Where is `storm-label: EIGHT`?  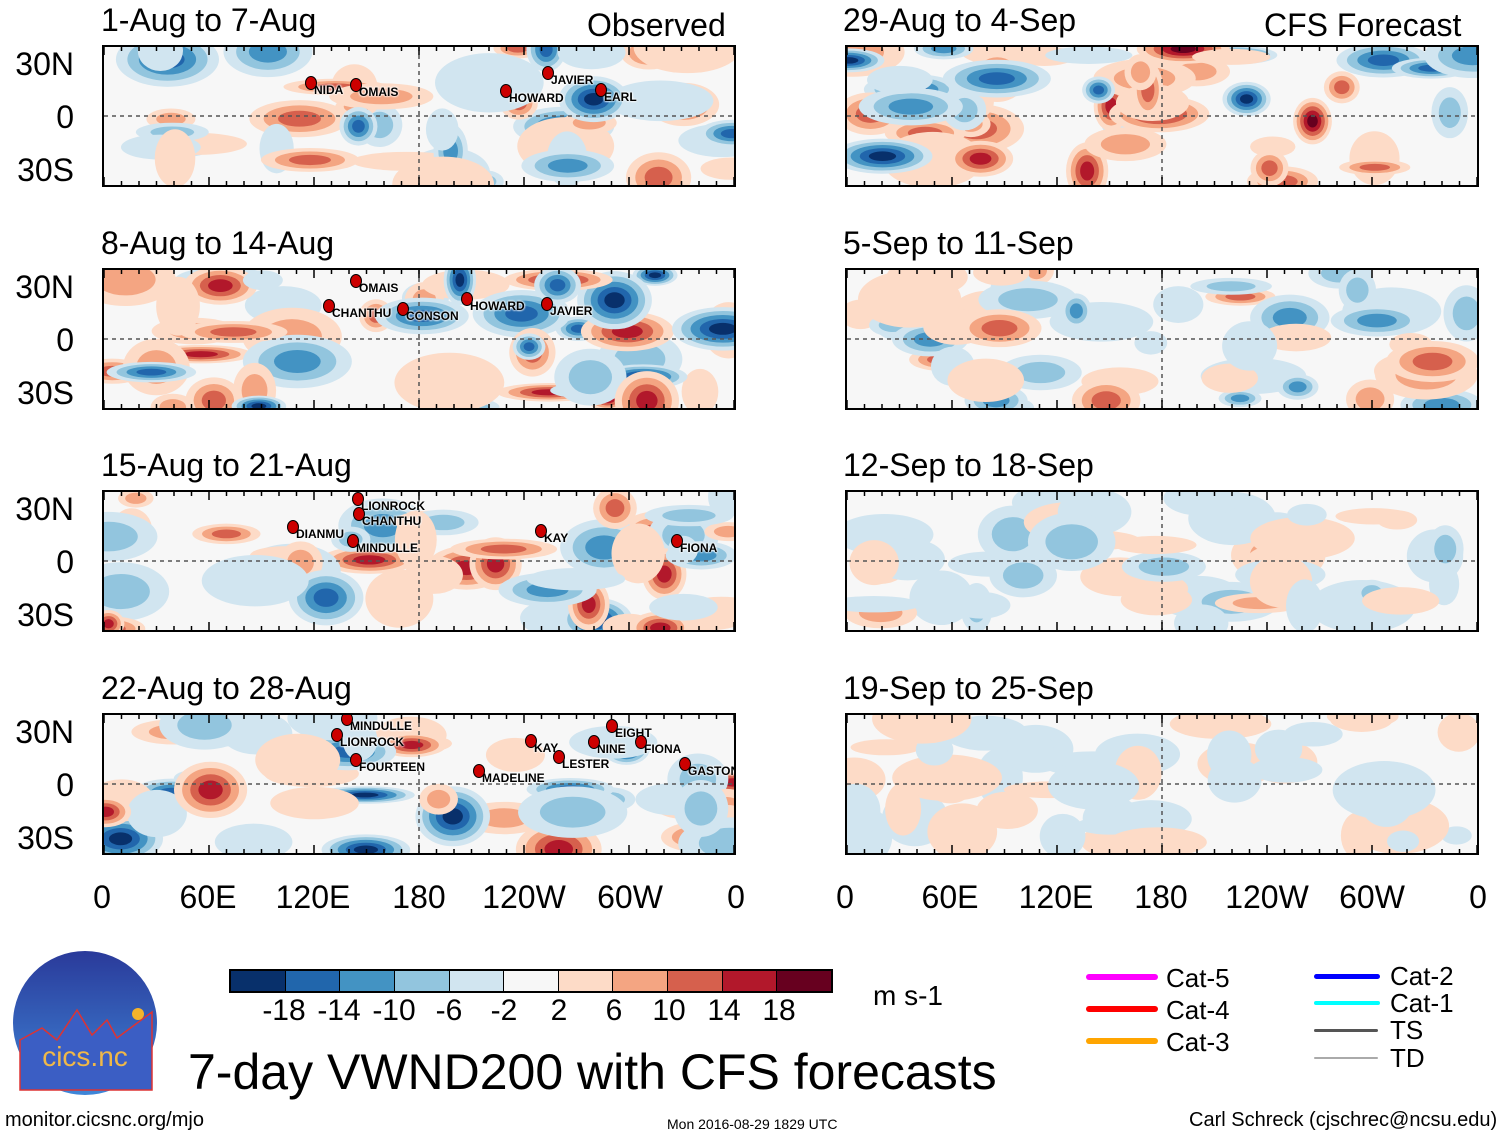 storm-label: EIGHT is located at coordinates (629, 729).